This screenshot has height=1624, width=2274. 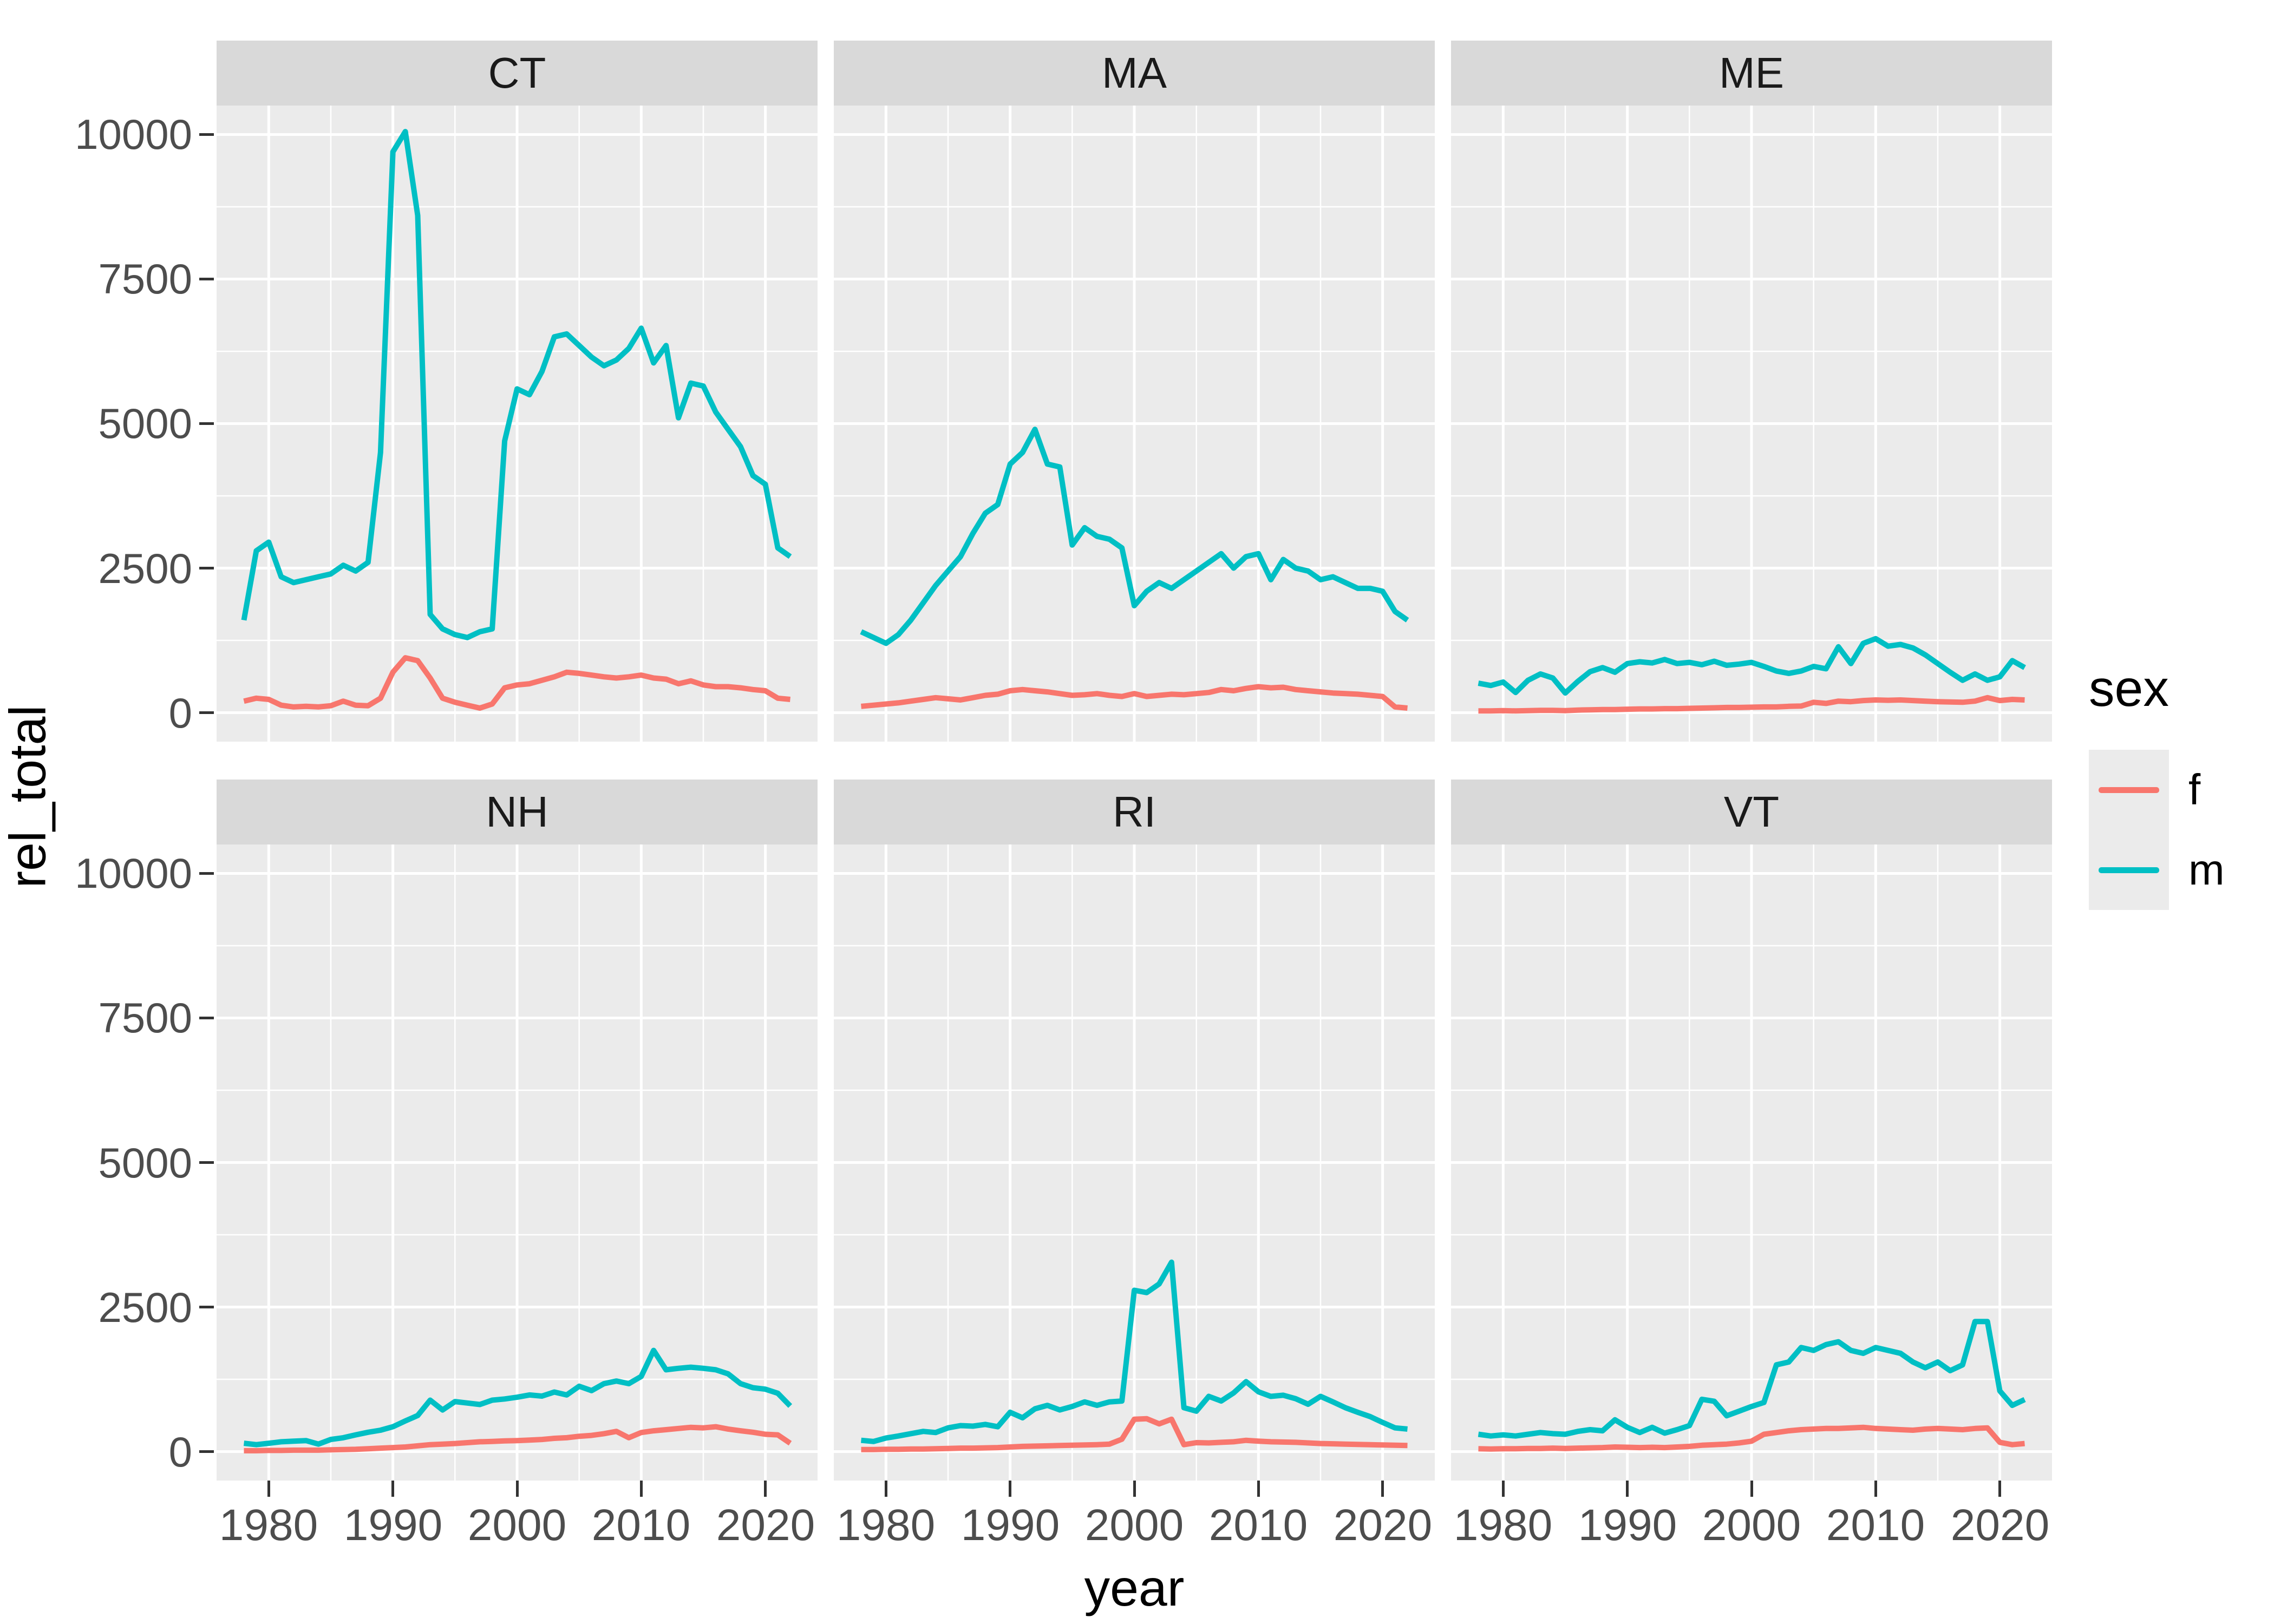 I want to click on facet-panel-nh, so click(x=518, y=1162).